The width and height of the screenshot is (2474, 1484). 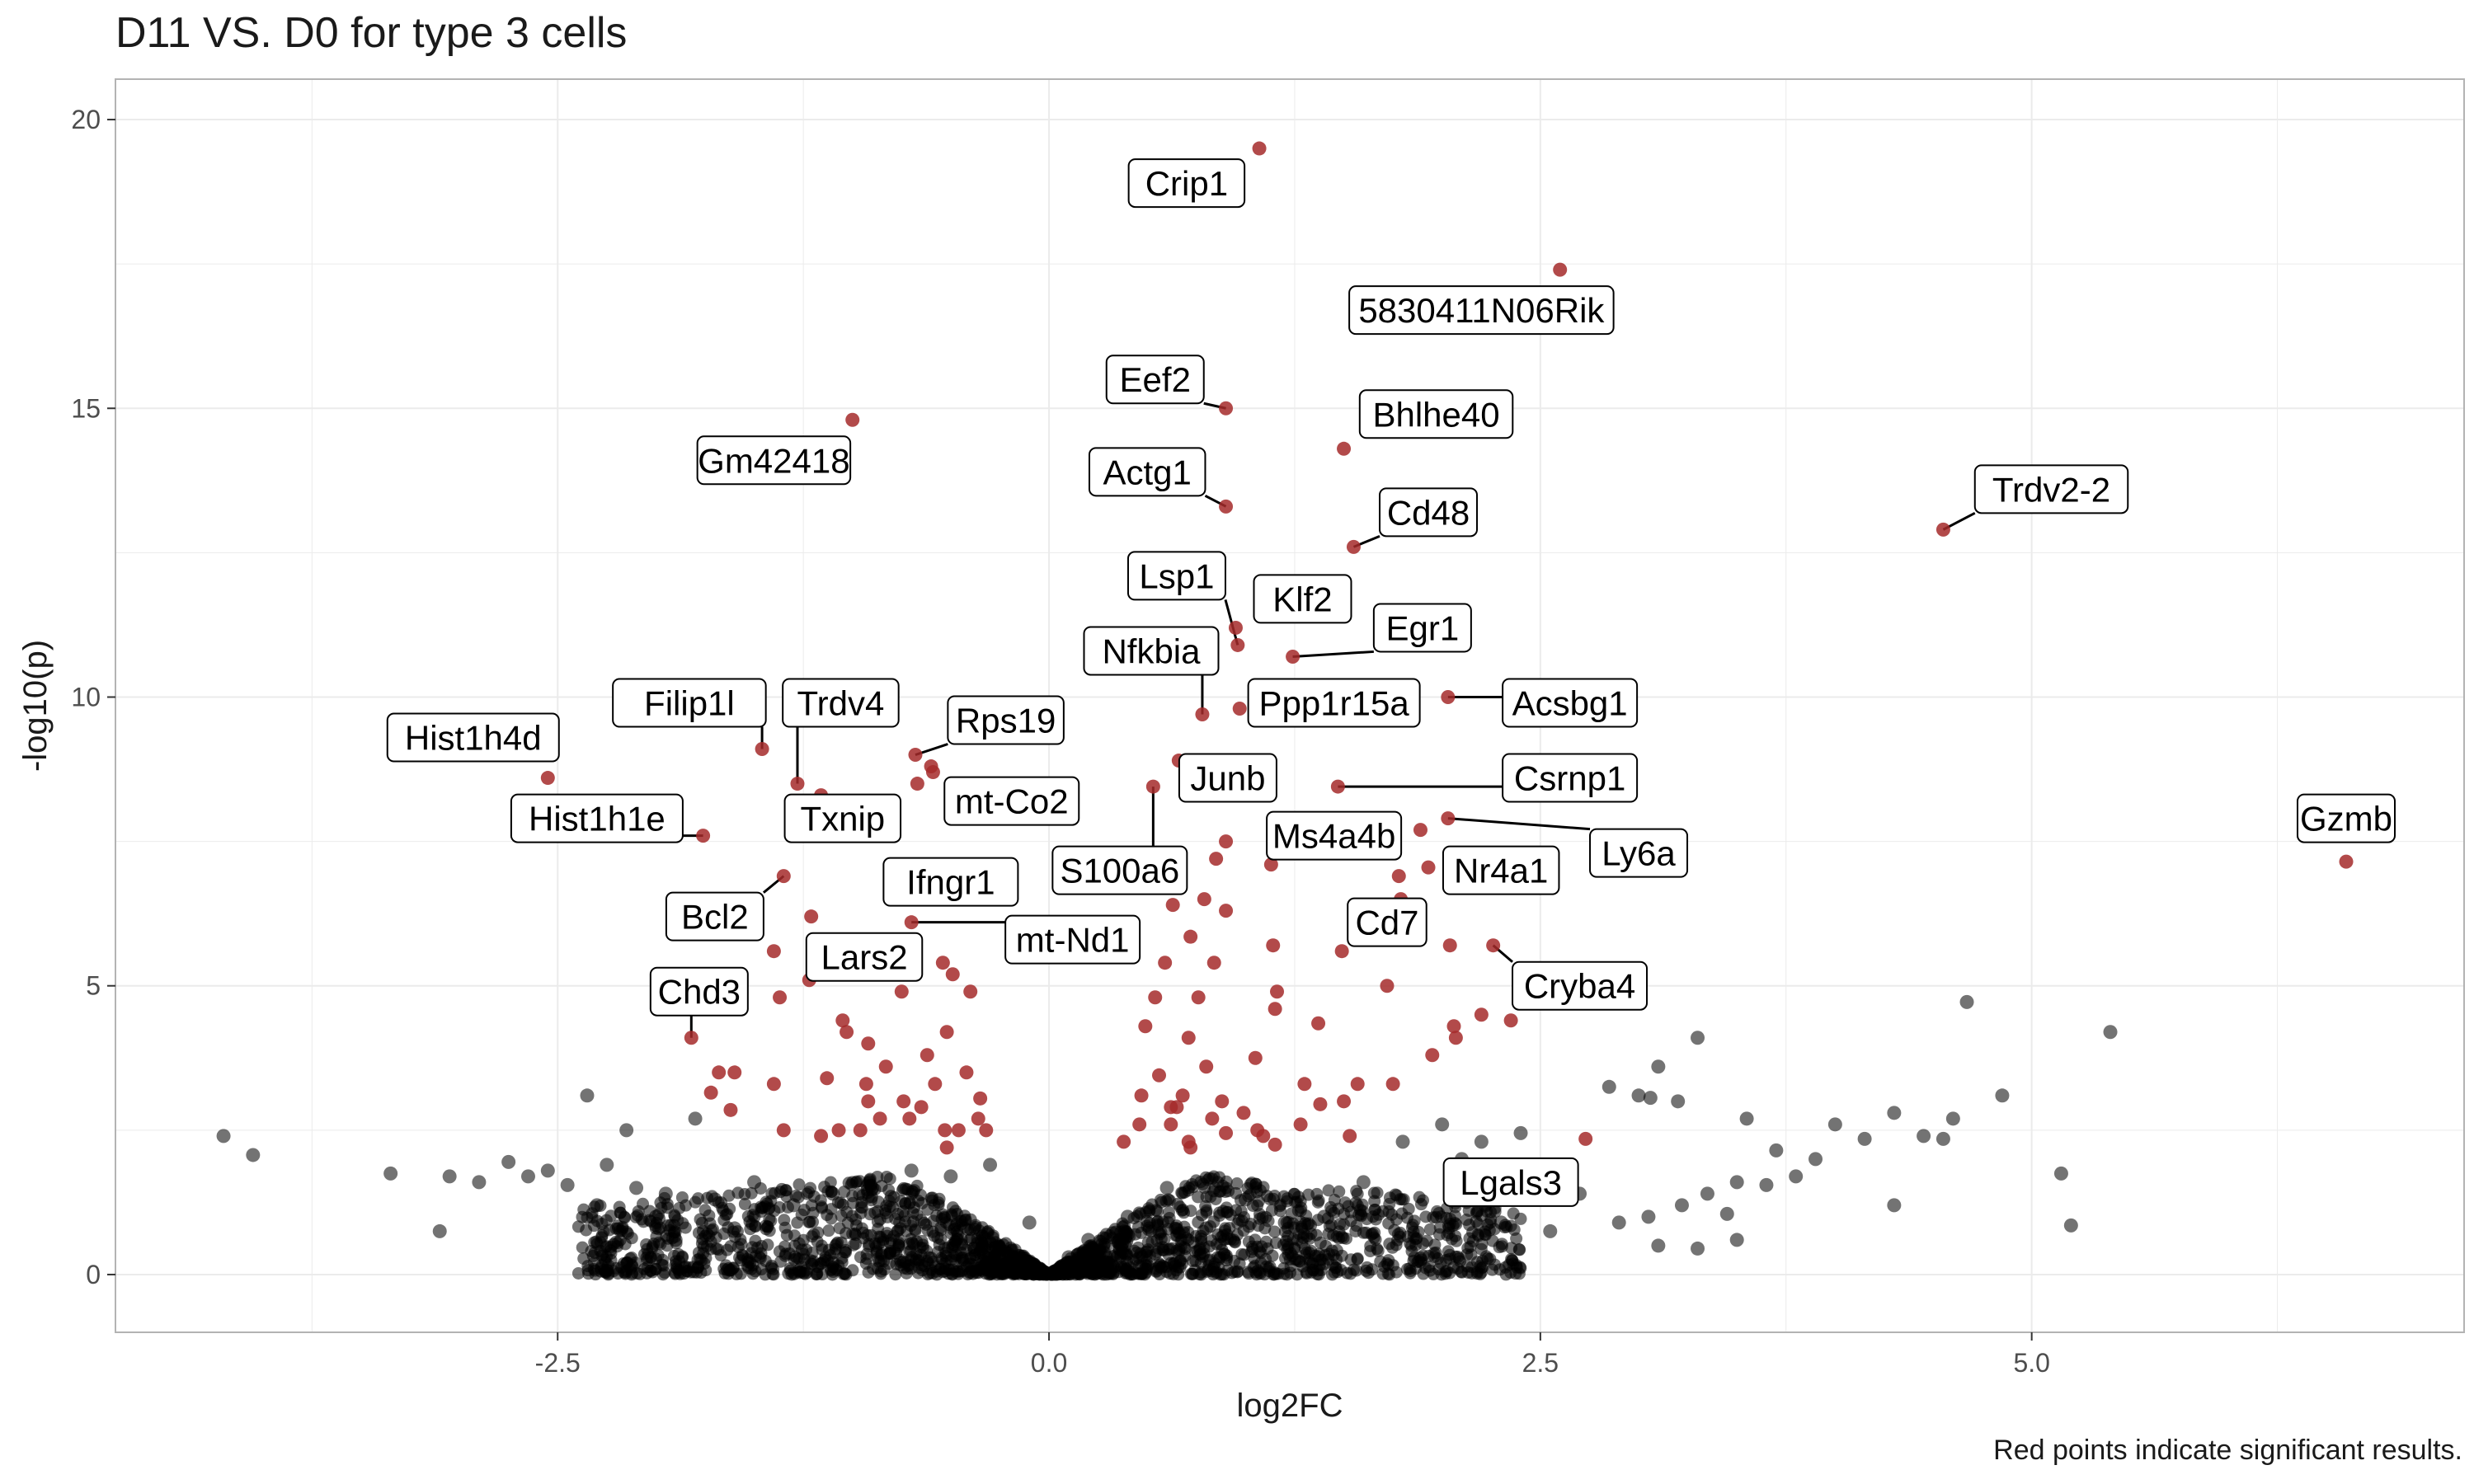 What do you see at coordinates (1334, 702) in the screenshot?
I see `gene-label: Ppp1r15a` at bounding box center [1334, 702].